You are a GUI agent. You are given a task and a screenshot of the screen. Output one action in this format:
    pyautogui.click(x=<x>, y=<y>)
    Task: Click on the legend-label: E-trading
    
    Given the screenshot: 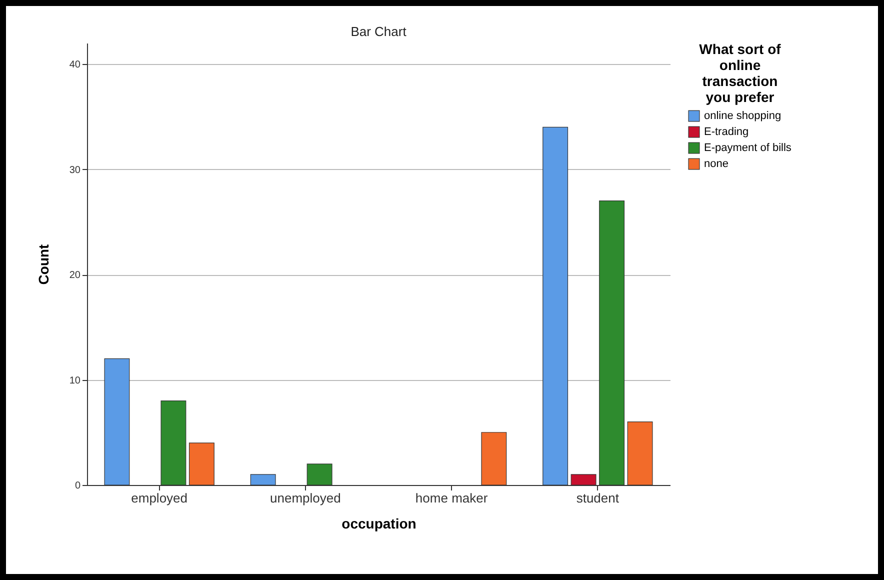 What is the action you would take?
    pyautogui.click(x=726, y=132)
    